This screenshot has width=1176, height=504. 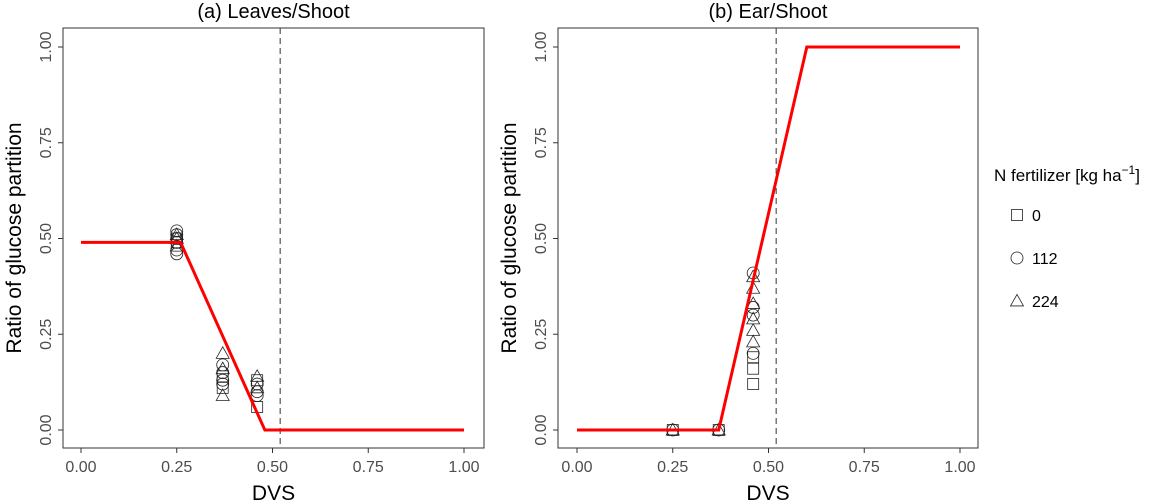 I want to click on legend-key-triangle, so click(x=1017, y=300).